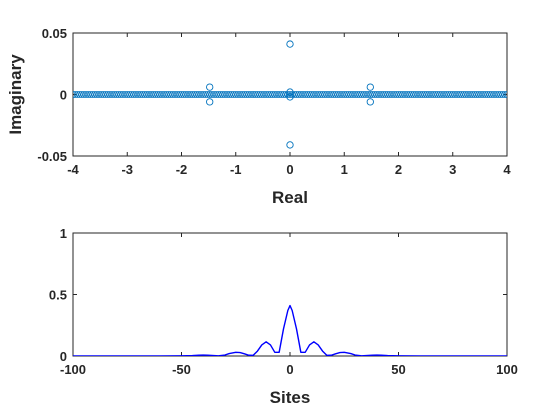 This screenshot has height=420, width=560. Describe the element at coordinates (452, 169) in the screenshot. I see `x-tick-label: 3` at that location.